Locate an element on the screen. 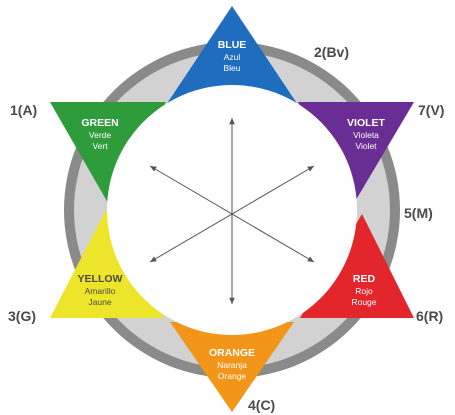 The height and width of the screenshot is (415, 455). label-7-v: 7(V) is located at coordinates (431, 110).